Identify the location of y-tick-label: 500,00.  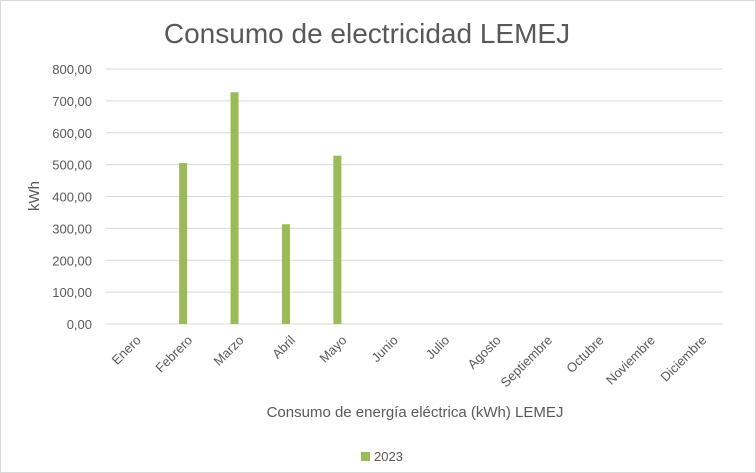
(72, 165).